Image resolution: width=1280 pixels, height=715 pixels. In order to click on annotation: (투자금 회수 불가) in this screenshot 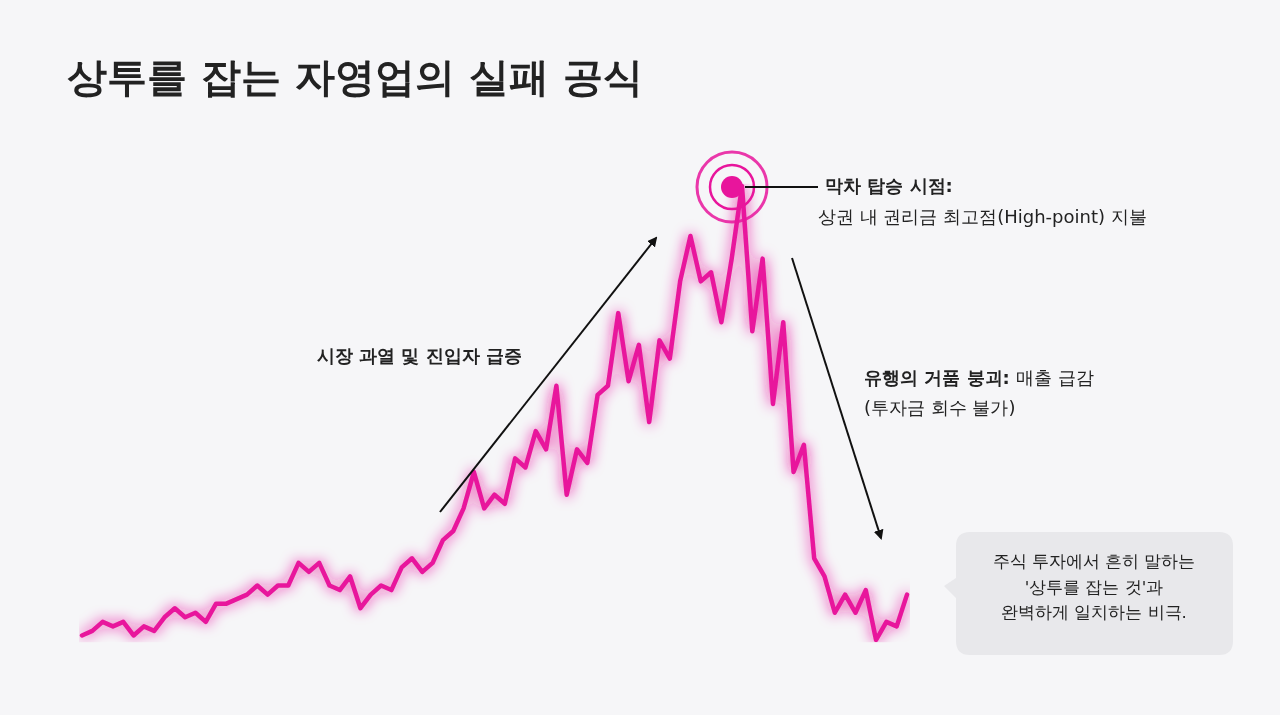, I will do `click(940, 408)`.